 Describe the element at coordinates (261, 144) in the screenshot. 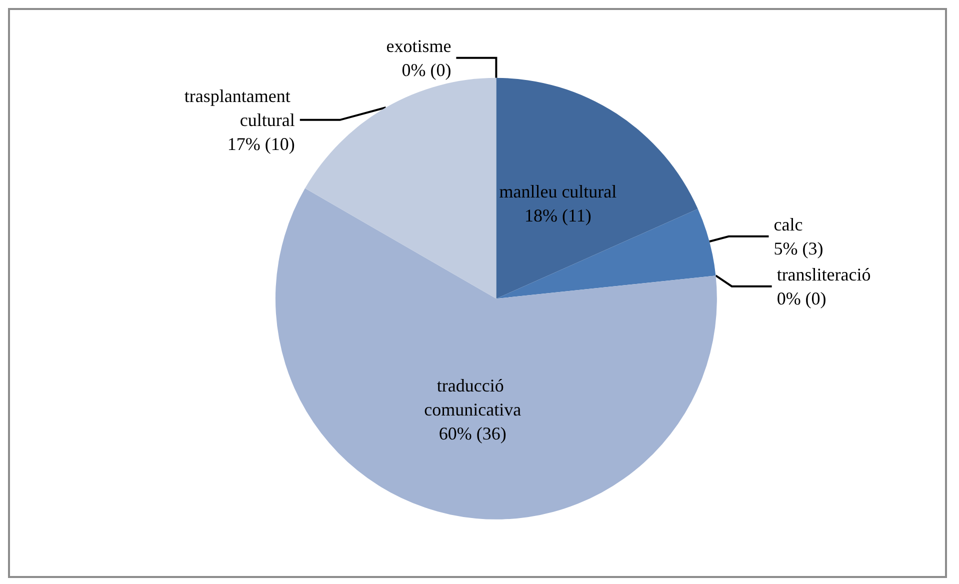

I see `data-label: 17% (10)` at that location.